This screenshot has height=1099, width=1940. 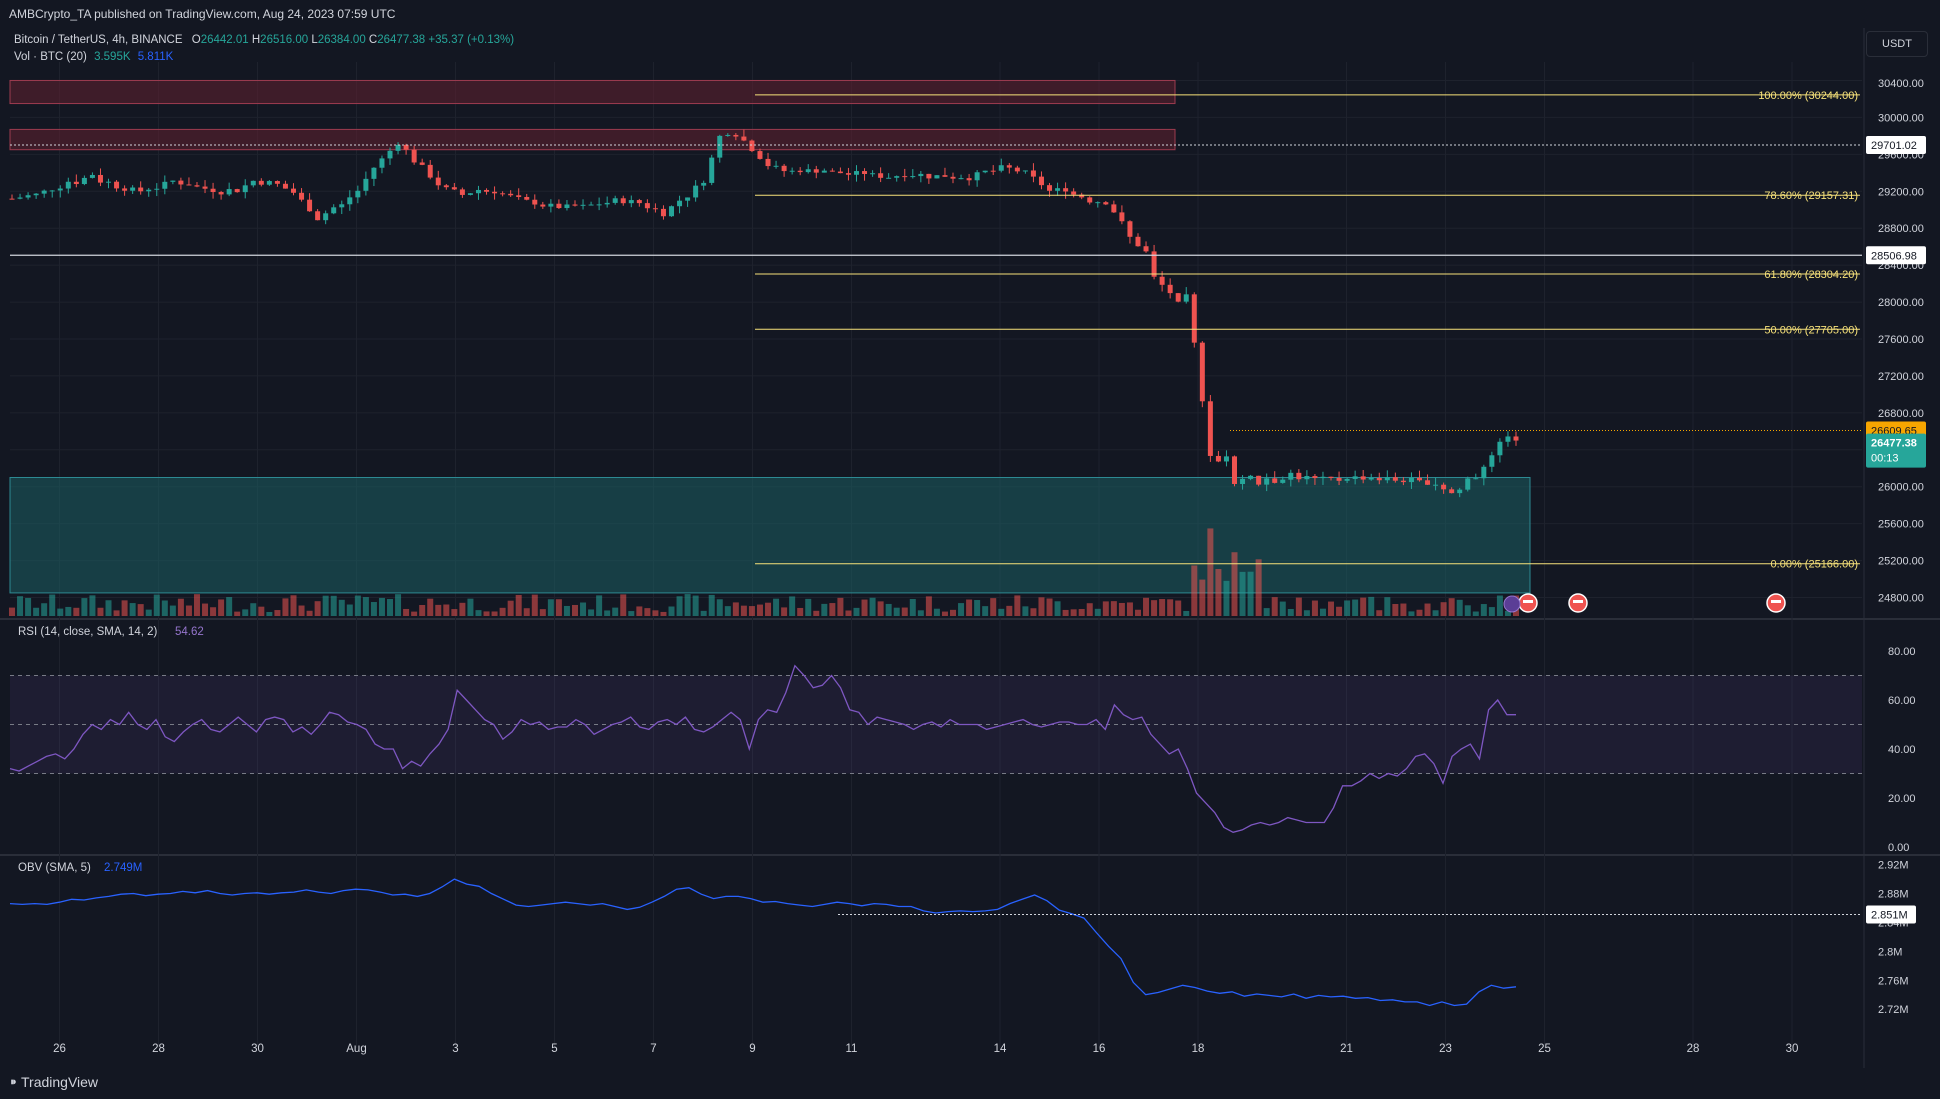 I want to click on rsi-tick-3: 20.00, so click(x=1902, y=799).